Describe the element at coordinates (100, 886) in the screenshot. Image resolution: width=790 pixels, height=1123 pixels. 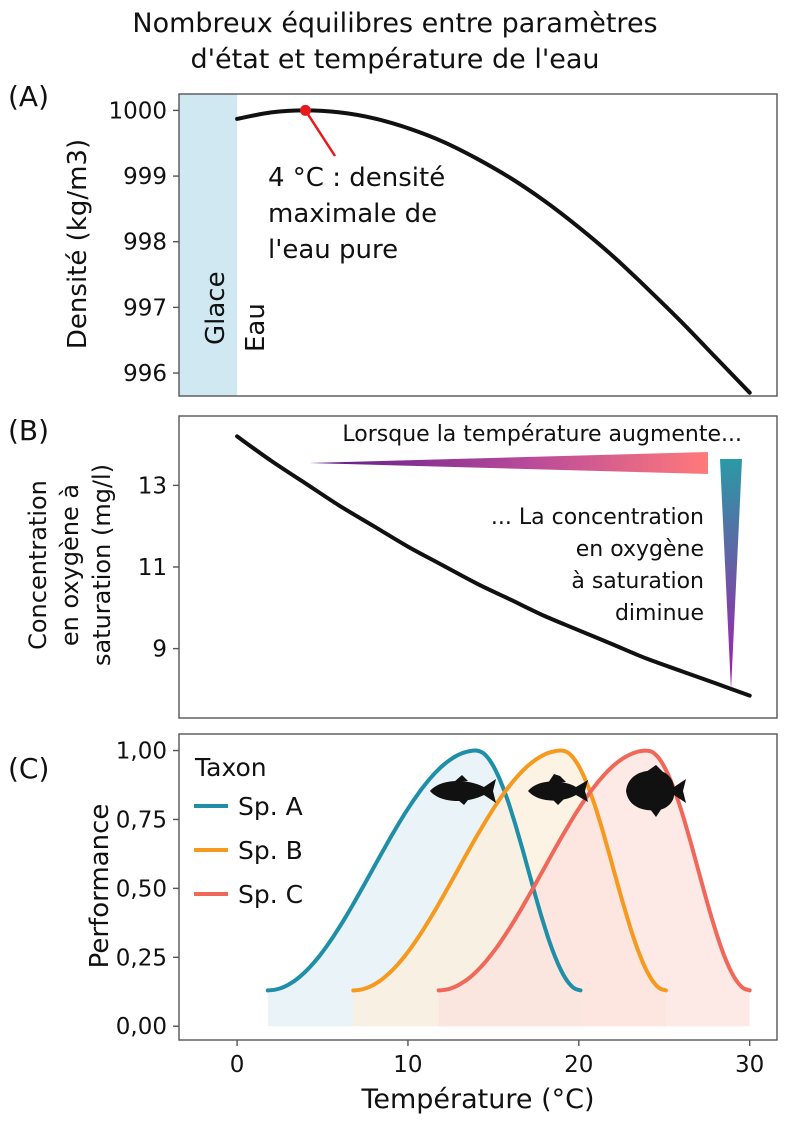
I see `panel-c-y-label: Performance` at that location.